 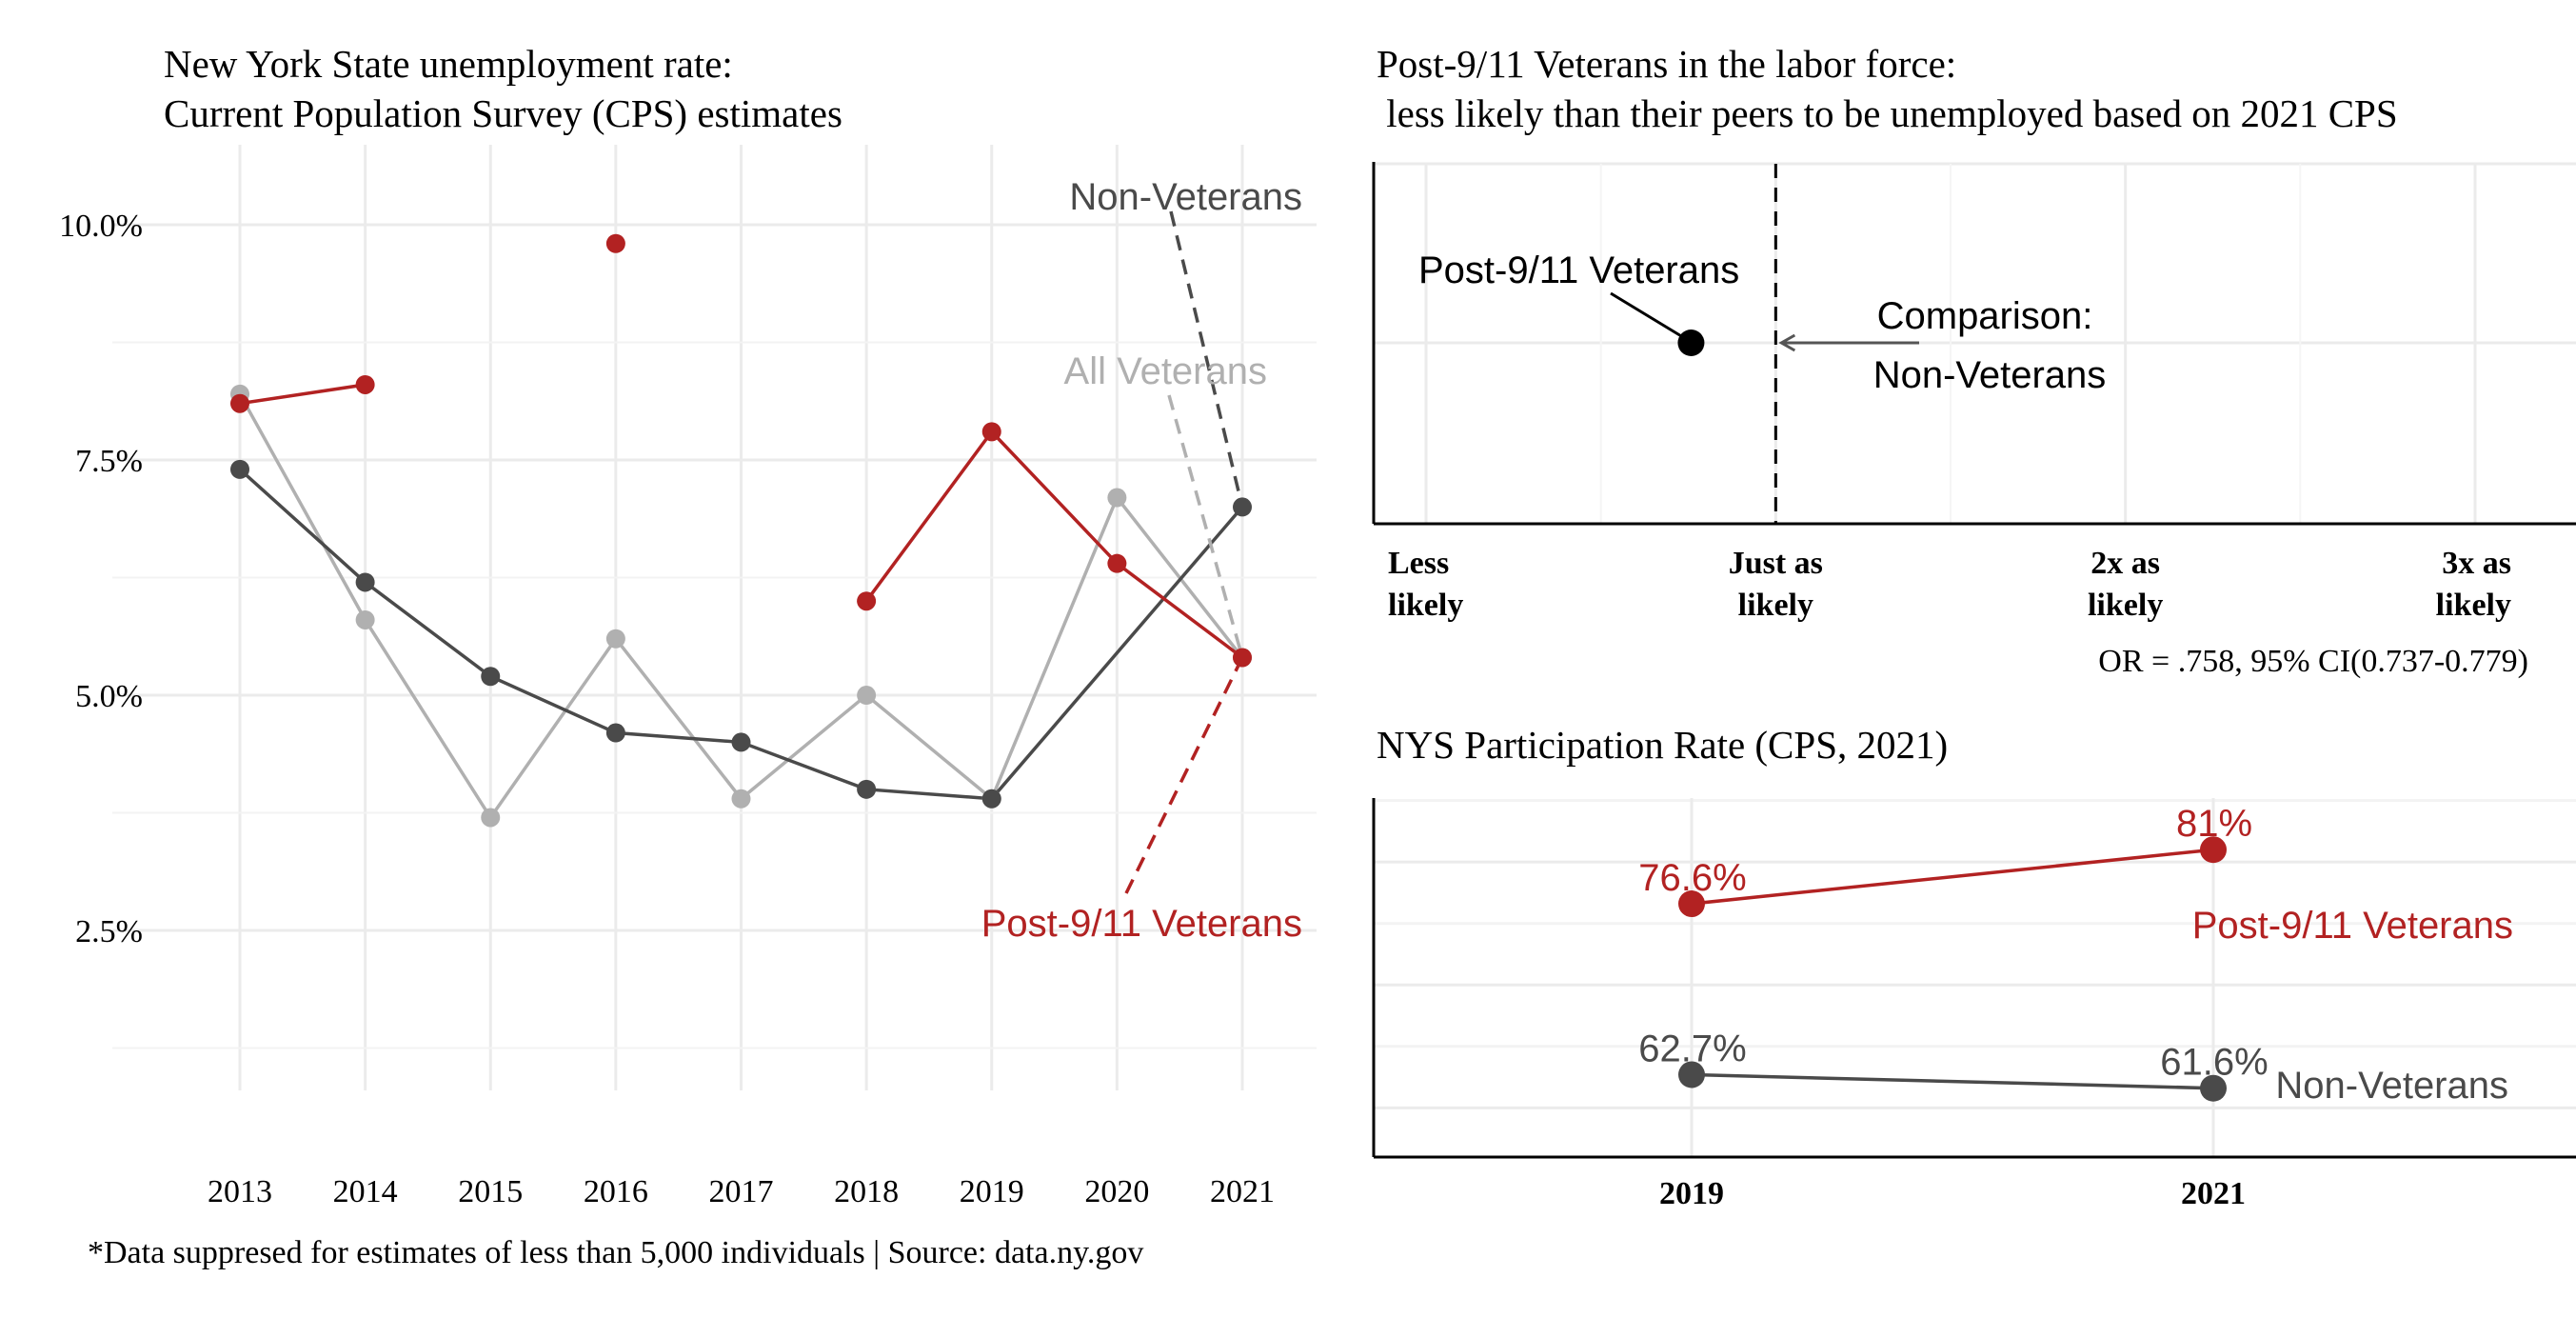 I want to click on unemployment-label-leaders, so click(x=1184, y=552).